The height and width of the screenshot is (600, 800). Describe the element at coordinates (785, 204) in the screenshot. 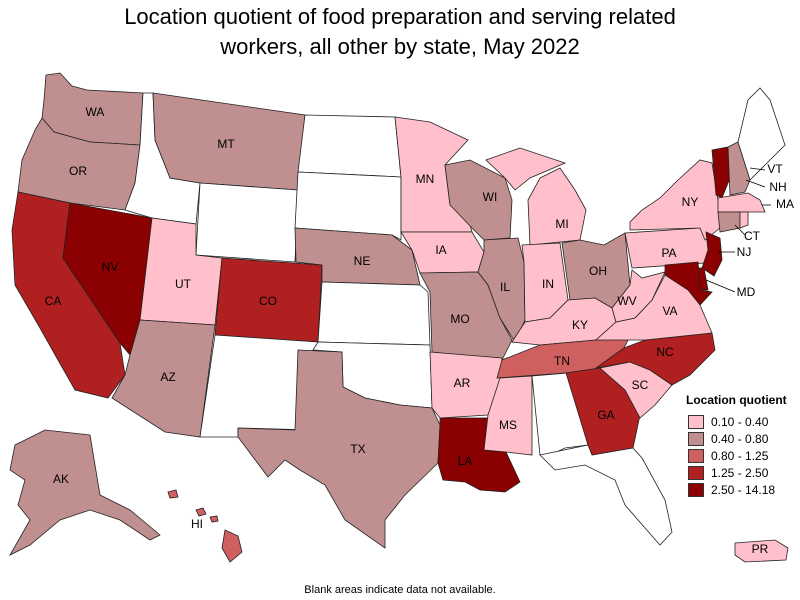

I see `state-label-ma: MA` at that location.